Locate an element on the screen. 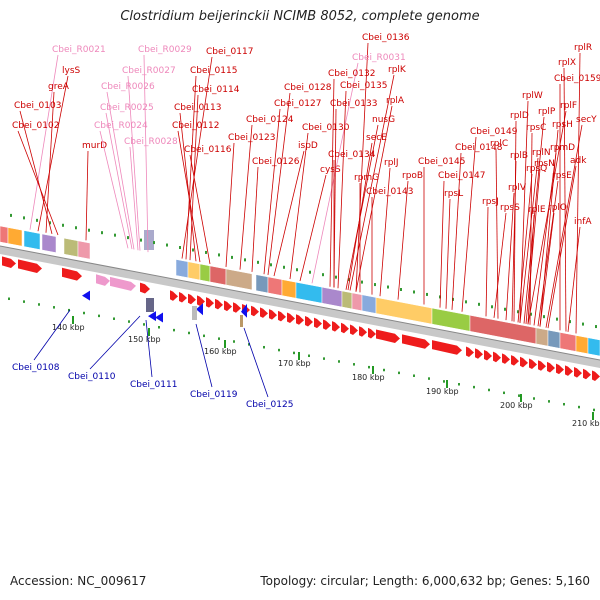  gene-label: Cbei_0103 is located at coordinates (37, 106).